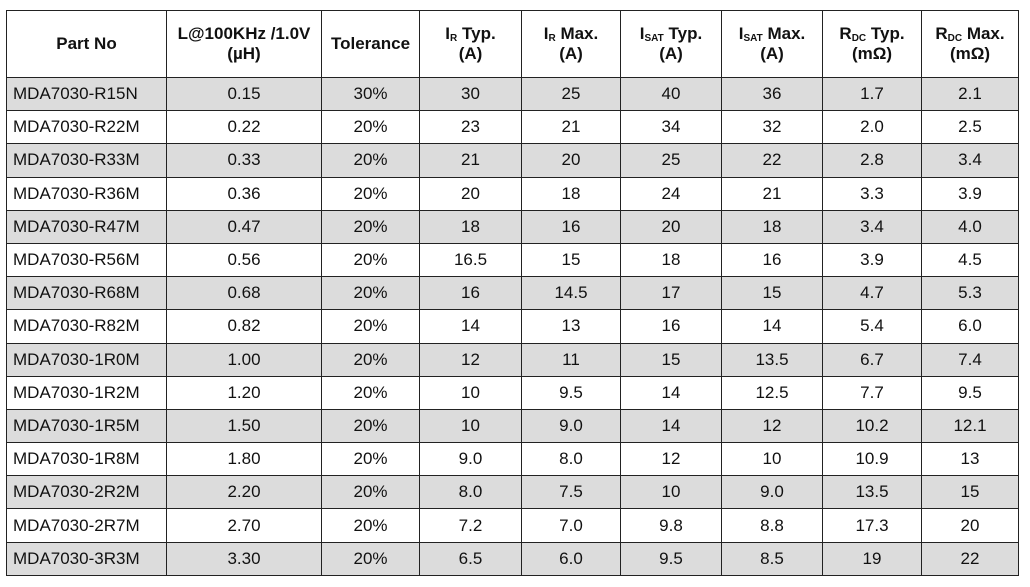 The height and width of the screenshot is (587, 1030). What do you see at coordinates (671, 226) in the screenshot?
I see `cell-isat-typ: 20` at bounding box center [671, 226].